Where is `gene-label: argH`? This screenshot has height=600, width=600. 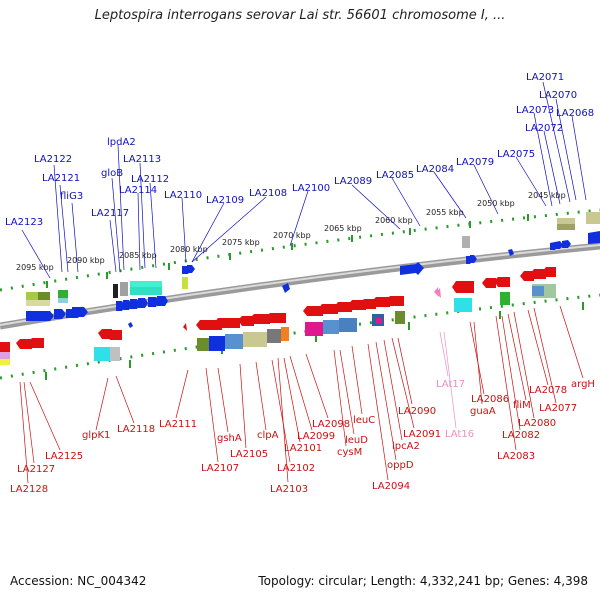
gene-label: argH is located at coordinates (583, 384).